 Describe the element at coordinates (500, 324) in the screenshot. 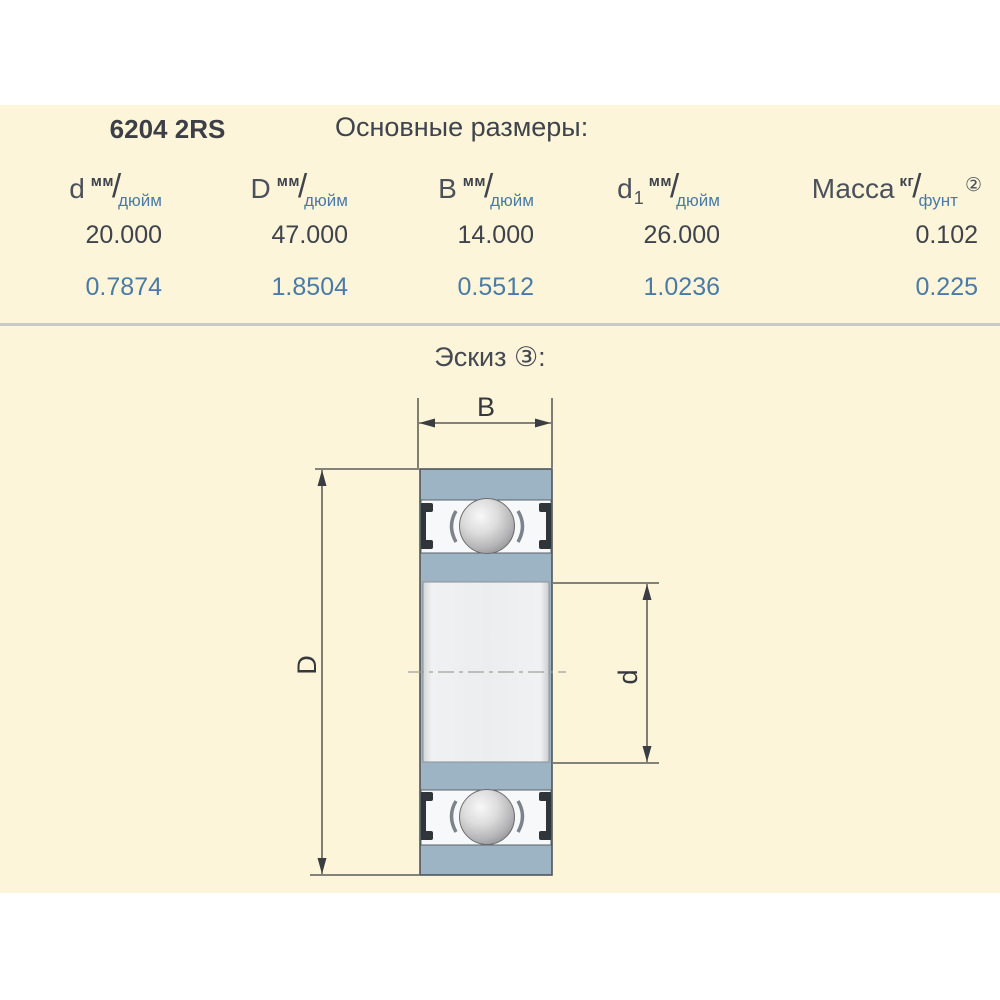

I see `section-divider` at that location.